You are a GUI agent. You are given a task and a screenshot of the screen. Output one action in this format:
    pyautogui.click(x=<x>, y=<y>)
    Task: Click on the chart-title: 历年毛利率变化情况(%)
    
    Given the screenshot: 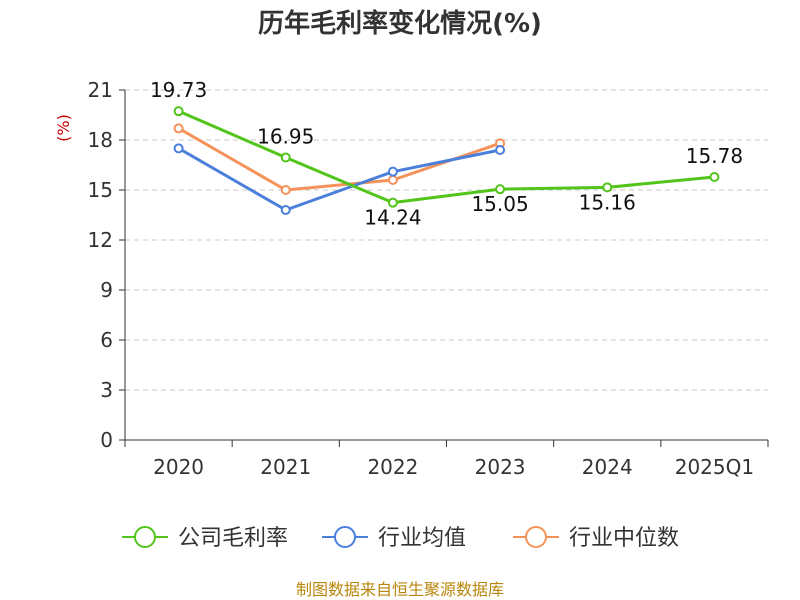 What is the action you would take?
    pyautogui.click(x=400, y=23)
    